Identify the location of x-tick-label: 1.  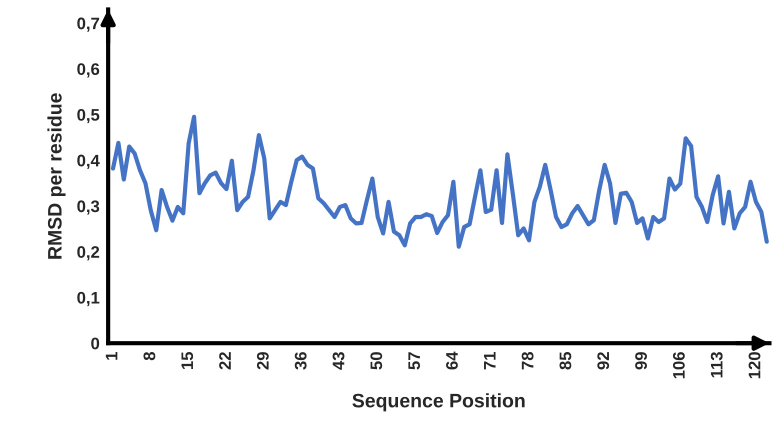
(112, 356).